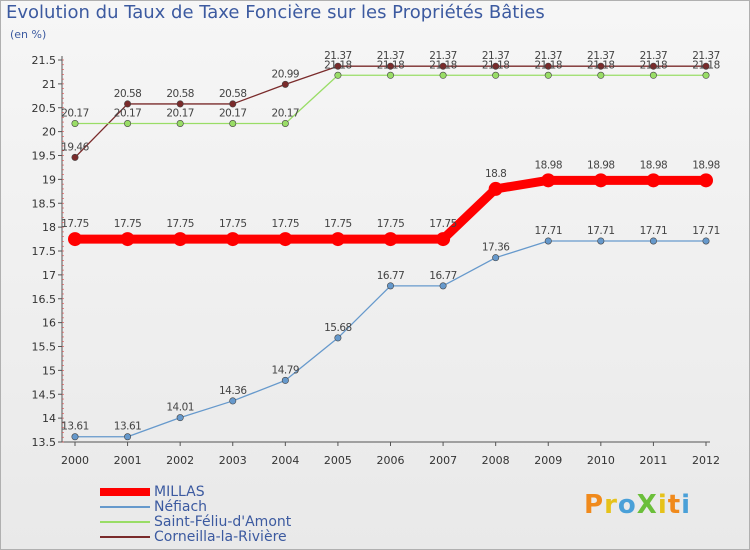 This screenshot has height=550, width=750. I want to click on data-label: 19.46, so click(75, 147).